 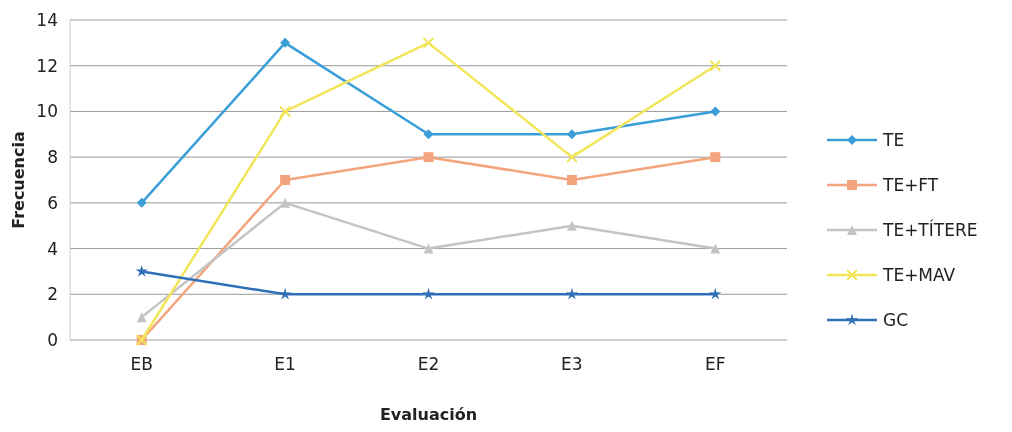 What do you see at coordinates (715, 364) in the screenshot?
I see `x-tick-label: EF` at bounding box center [715, 364].